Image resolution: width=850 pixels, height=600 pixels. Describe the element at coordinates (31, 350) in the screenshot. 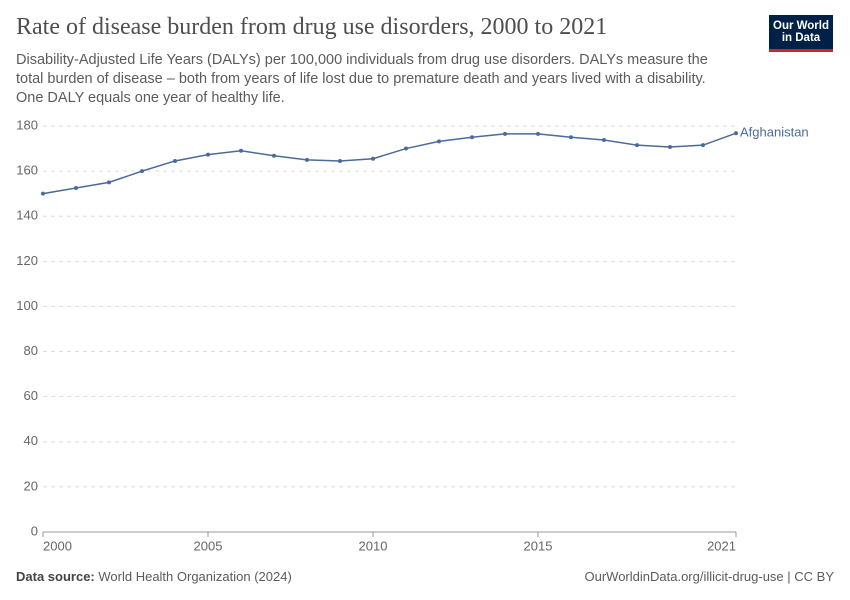

I see `y-tick-label: 80` at that location.